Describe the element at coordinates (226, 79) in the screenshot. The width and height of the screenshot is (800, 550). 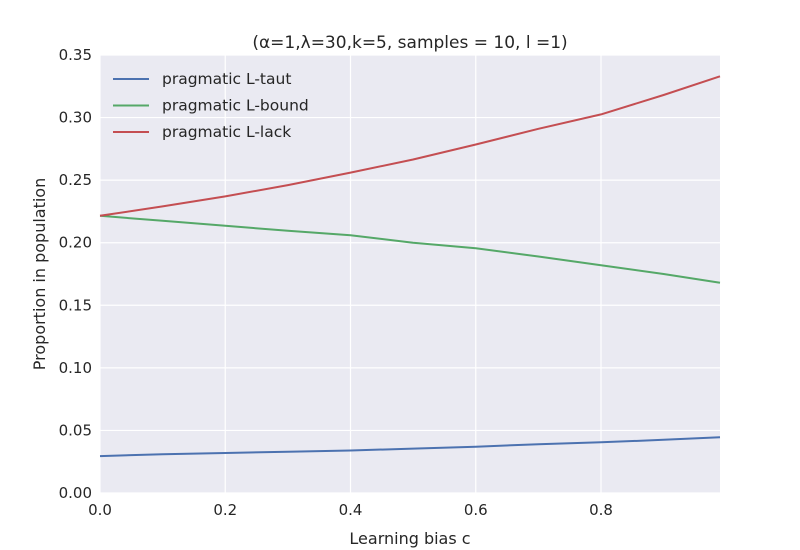
I see `legend-label-0: pragmatic L-taut` at that location.